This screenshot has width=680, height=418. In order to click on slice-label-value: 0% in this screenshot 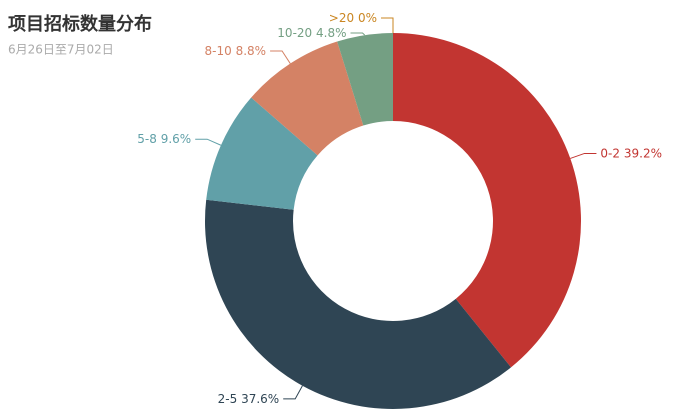, I will do `click(367, 18)`.